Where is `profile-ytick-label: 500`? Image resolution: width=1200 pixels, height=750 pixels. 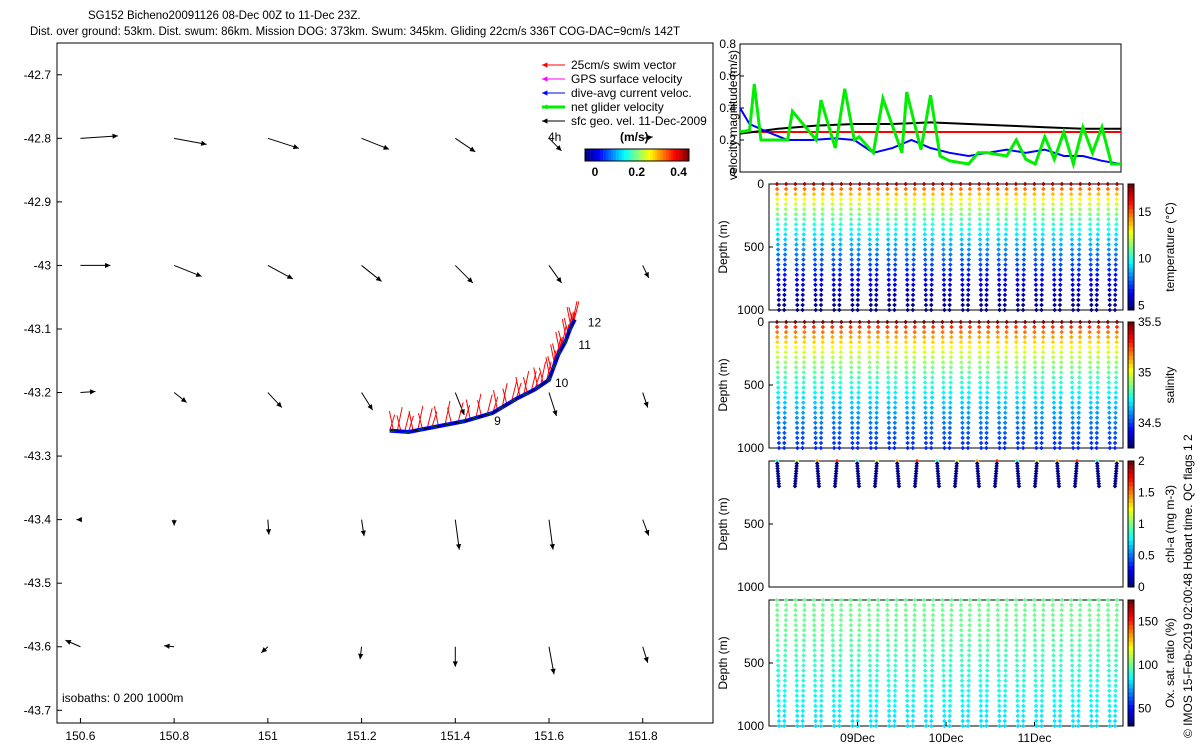 profile-ytick-label: 500 is located at coordinates (754, 247).